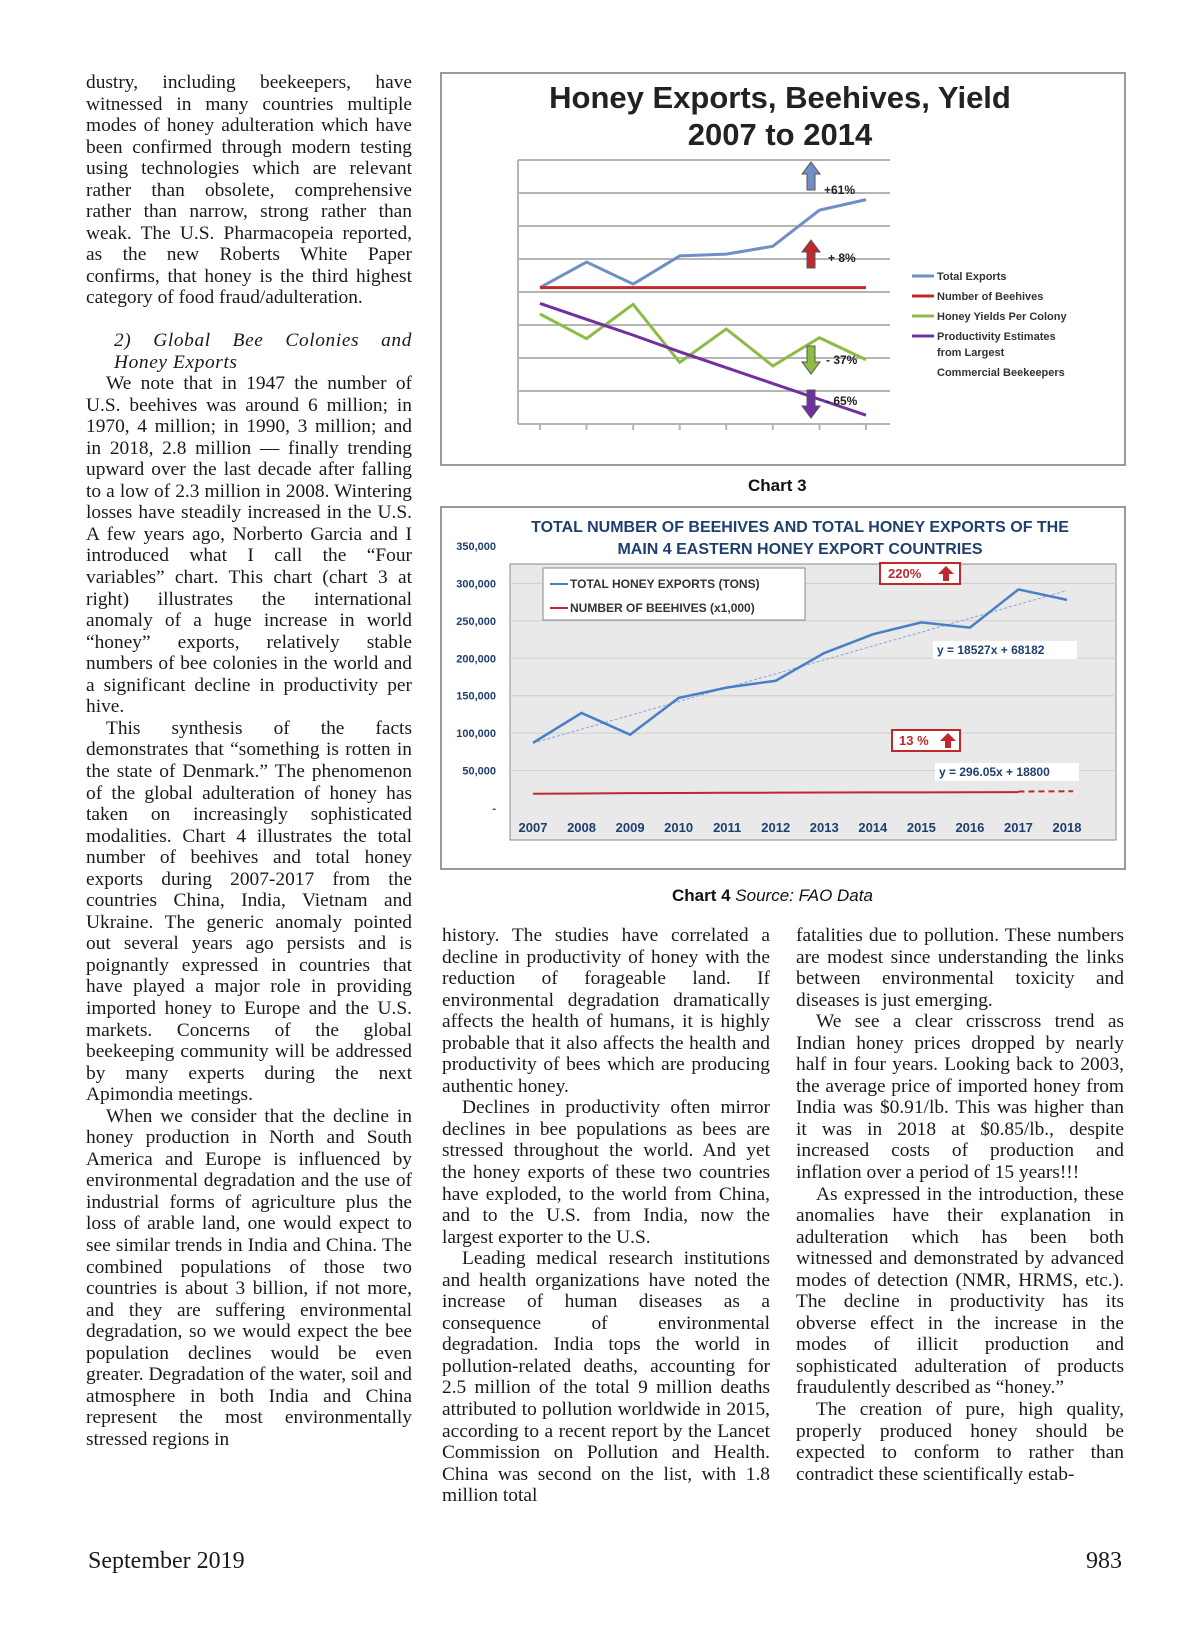 The width and height of the screenshot is (1200, 1631). Describe the element at coordinates (971, 353) in the screenshot. I see `legend-label: from Largest` at that location.